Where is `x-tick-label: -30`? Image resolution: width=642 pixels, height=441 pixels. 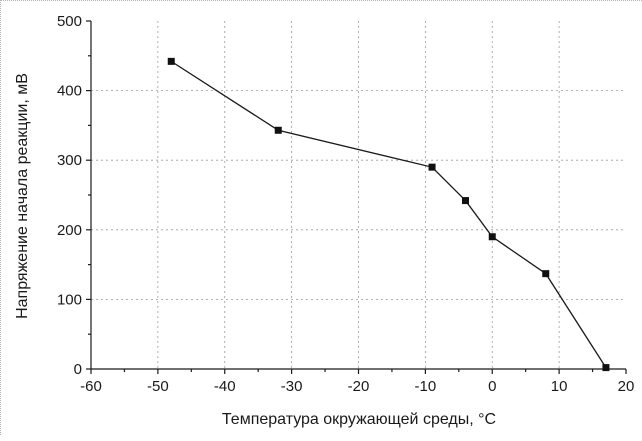
x-tick-label: -30 is located at coordinates (292, 386).